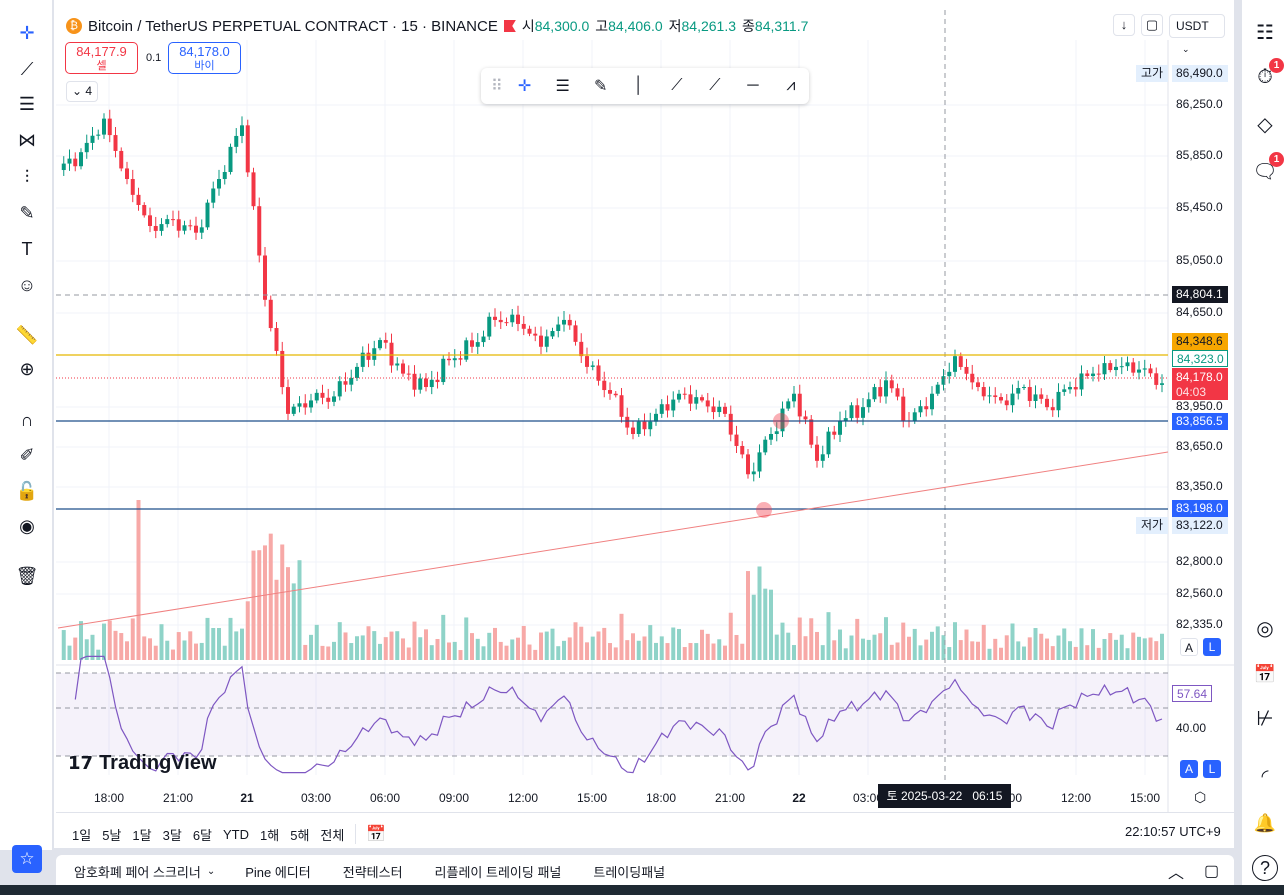  What do you see at coordinates (142, 835) in the screenshot?
I see `range-1m: 1달` at bounding box center [142, 835].